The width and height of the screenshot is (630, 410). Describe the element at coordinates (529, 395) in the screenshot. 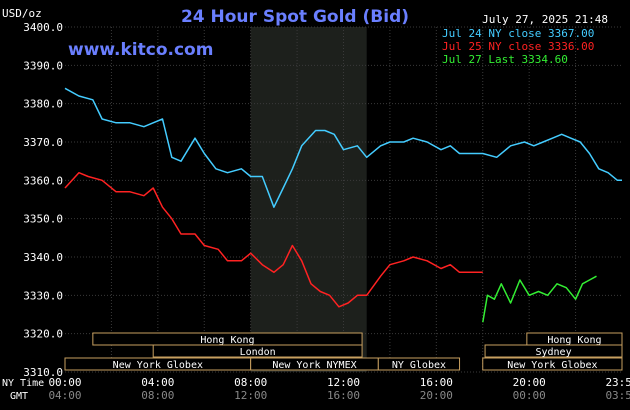

I see `x-tick-gmt: 00:00` at that location.